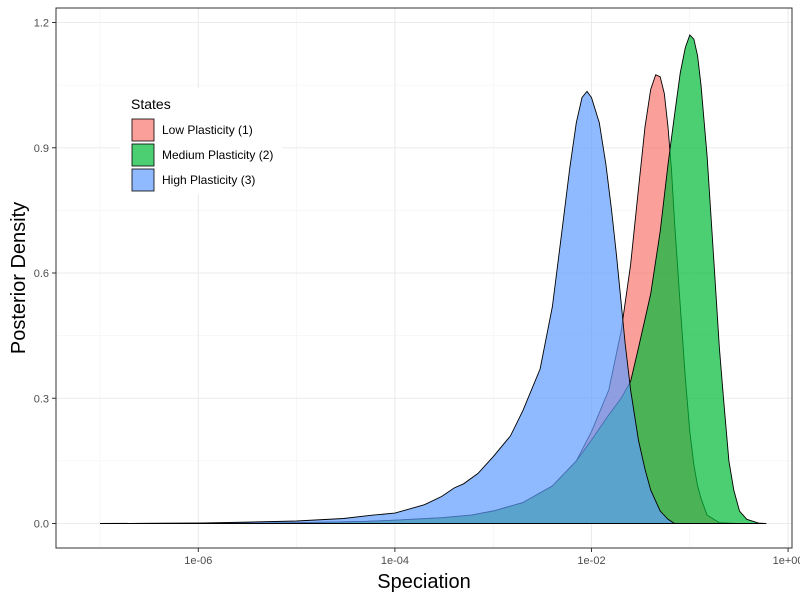 The width and height of the screenshot is (800, 600). I want to click on y-tick-label: 0.6, so click(41, 274).